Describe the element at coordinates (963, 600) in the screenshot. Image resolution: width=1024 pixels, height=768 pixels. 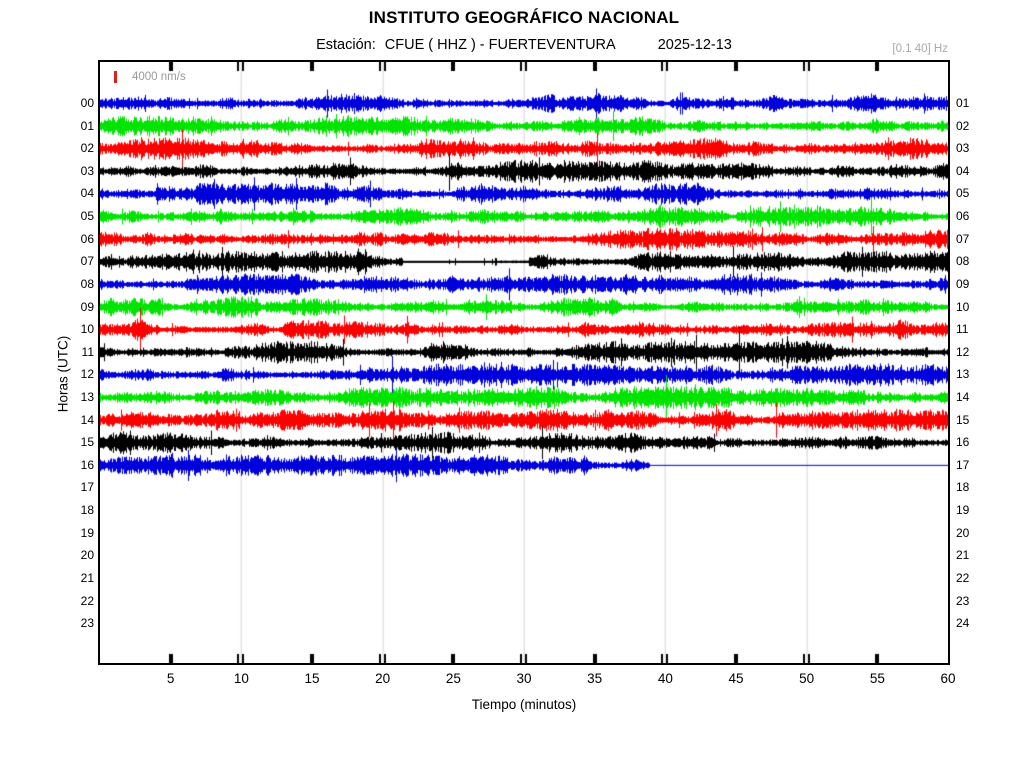
I see `hour-label-right-23: 23` at that location.